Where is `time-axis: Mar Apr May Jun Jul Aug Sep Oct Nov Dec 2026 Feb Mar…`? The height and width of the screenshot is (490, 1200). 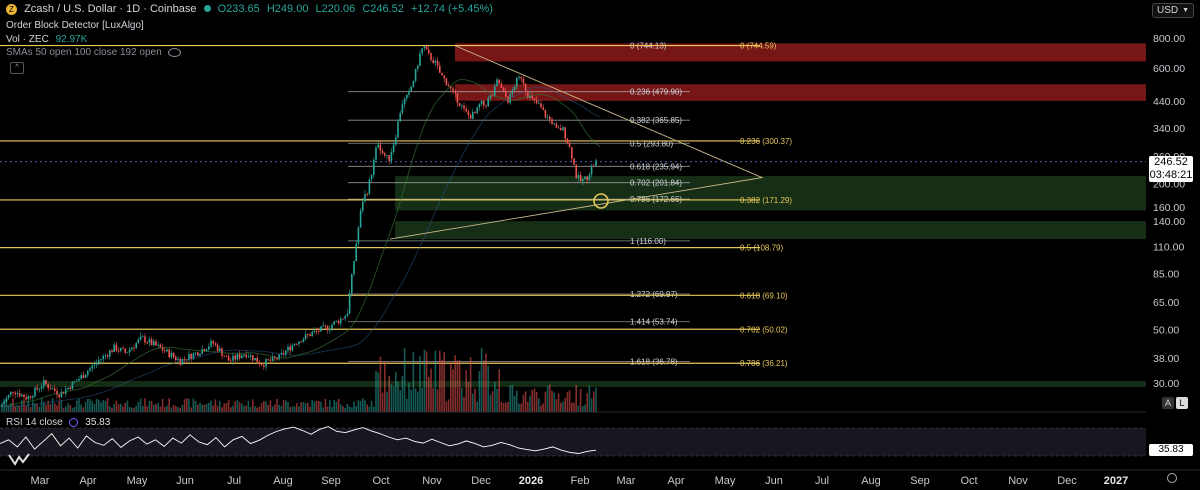
time-axis: Mar Apr May Jun Jul Aug Sep Oct Nov Dec 2026 Feb Mar… is located at coordinates (600, 478).